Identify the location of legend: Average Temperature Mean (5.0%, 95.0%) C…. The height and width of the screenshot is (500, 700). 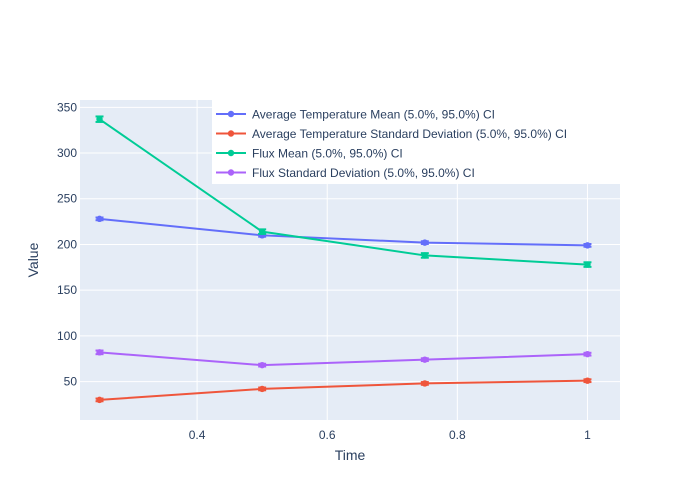
(416, 142).